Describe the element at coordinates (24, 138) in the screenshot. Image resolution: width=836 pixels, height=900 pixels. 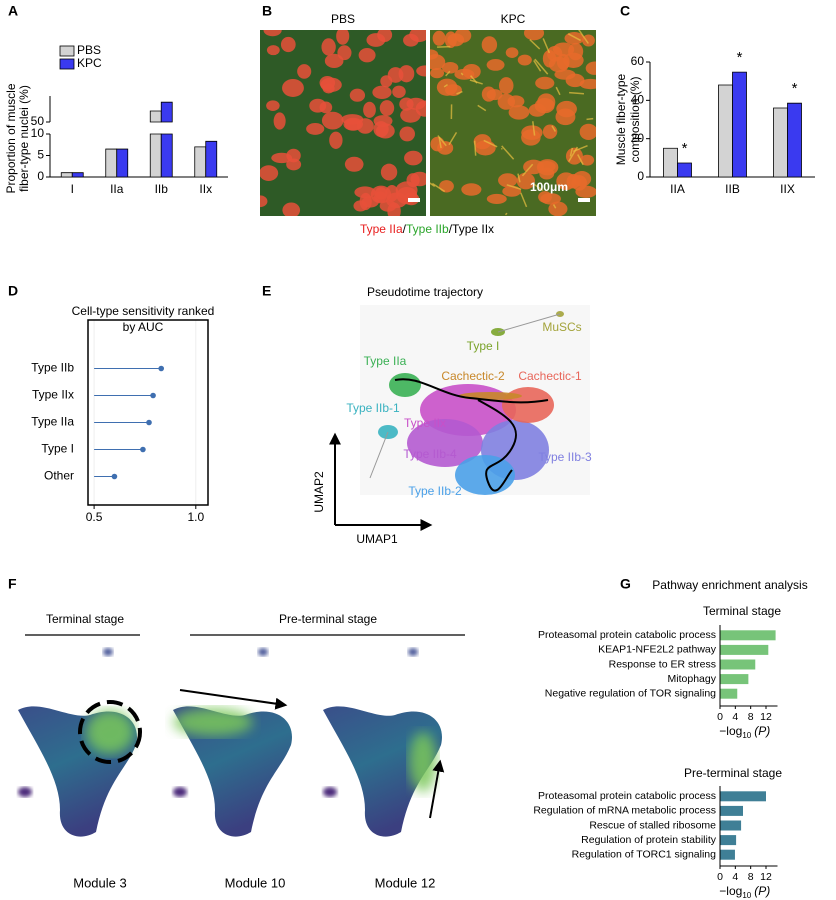
I see `y-axis-label: fiber-type nuclei (%)` at that location.